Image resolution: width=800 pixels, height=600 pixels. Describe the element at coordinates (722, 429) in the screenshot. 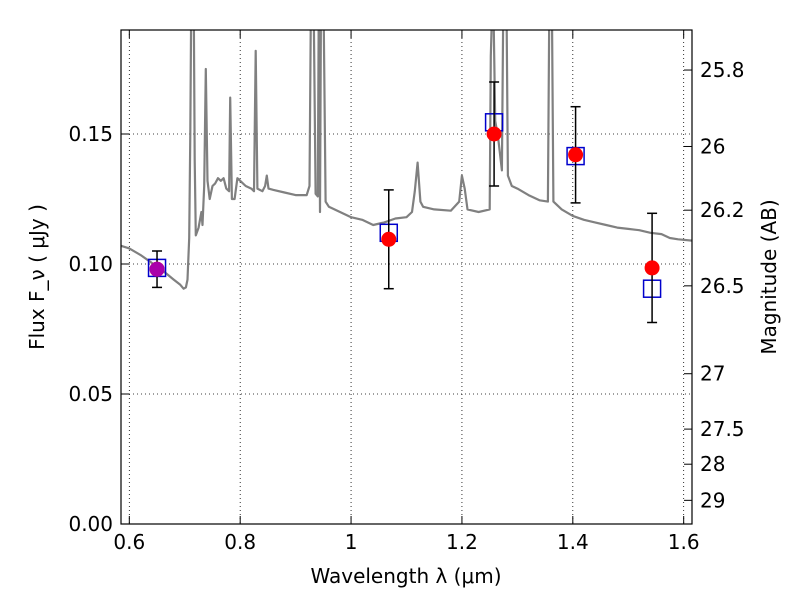

I see `right-tick-label: 27.5` at that location.